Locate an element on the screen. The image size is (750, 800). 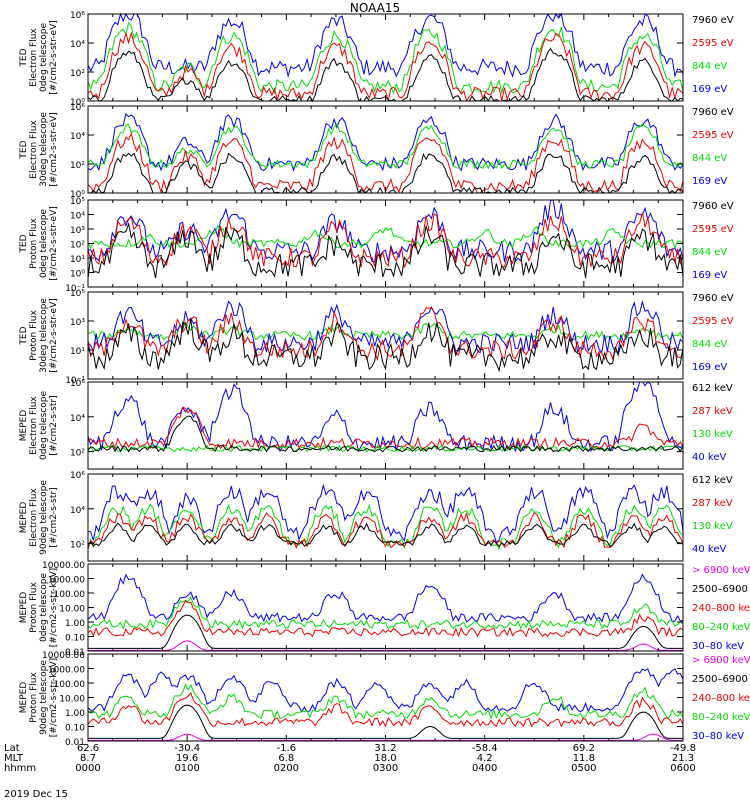
y-axis-label-line: [#/cm2-s-str-keV] is located at coordinates (54, 697).